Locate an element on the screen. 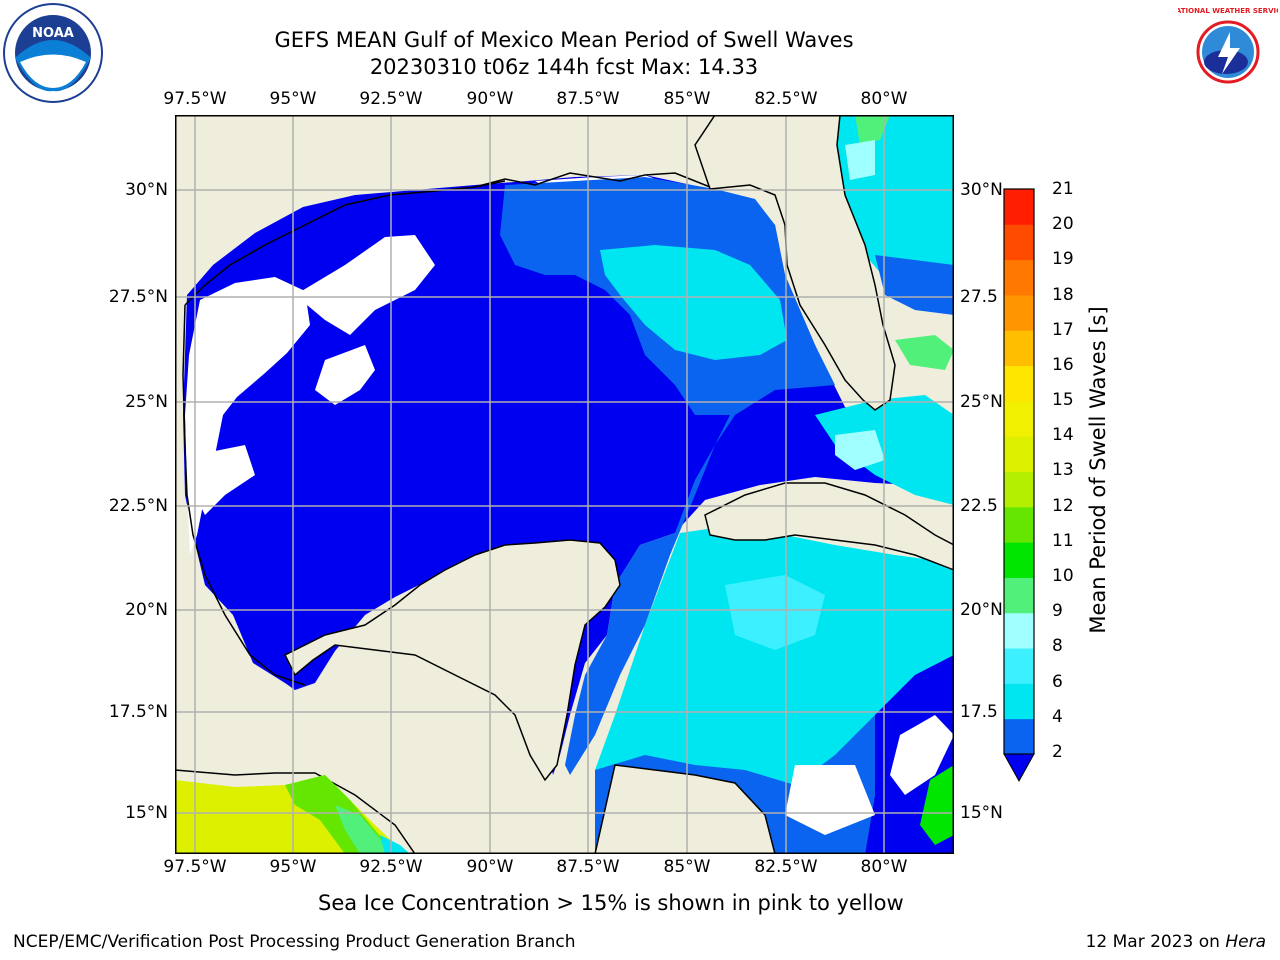 The image size is (1280, 960). lon-tick-bottom: 85°W is located at coordinates (687, 867).